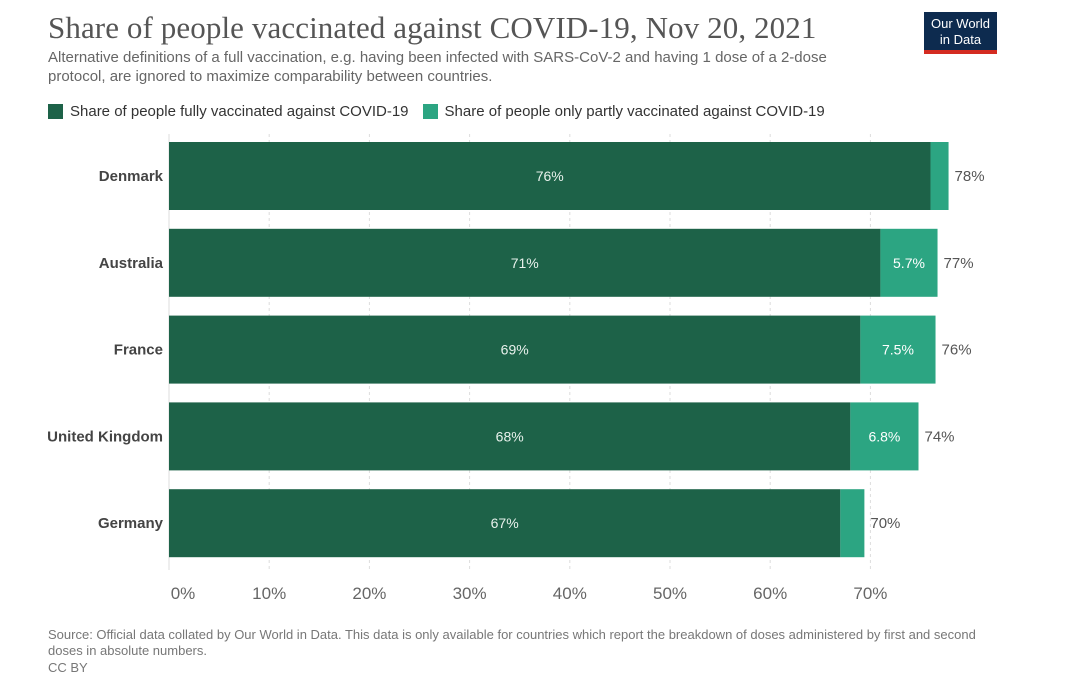 The height and width of the screenshot is (694, 1080). What do you see at coordinates (131, 263) in the screenshot?
I see `category-label: Australia` at bounding box center [131, 263].